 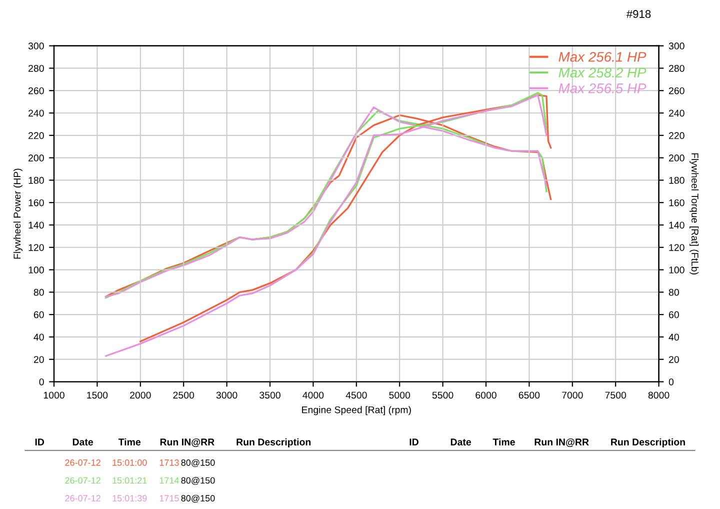 What do you see at coordinates (39, 337) in the screenshot?
I see `y-tick-label: 40` at bounding box center [39, 337].